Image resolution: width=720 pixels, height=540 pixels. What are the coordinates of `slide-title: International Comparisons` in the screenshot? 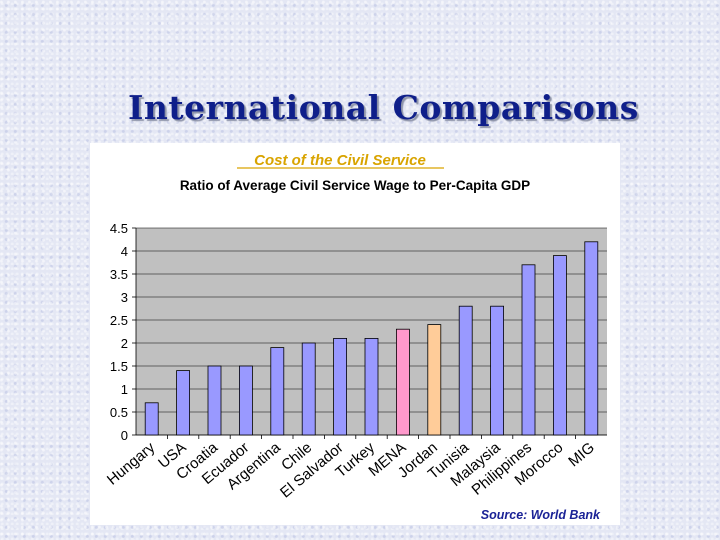 It's located at (383, 107).